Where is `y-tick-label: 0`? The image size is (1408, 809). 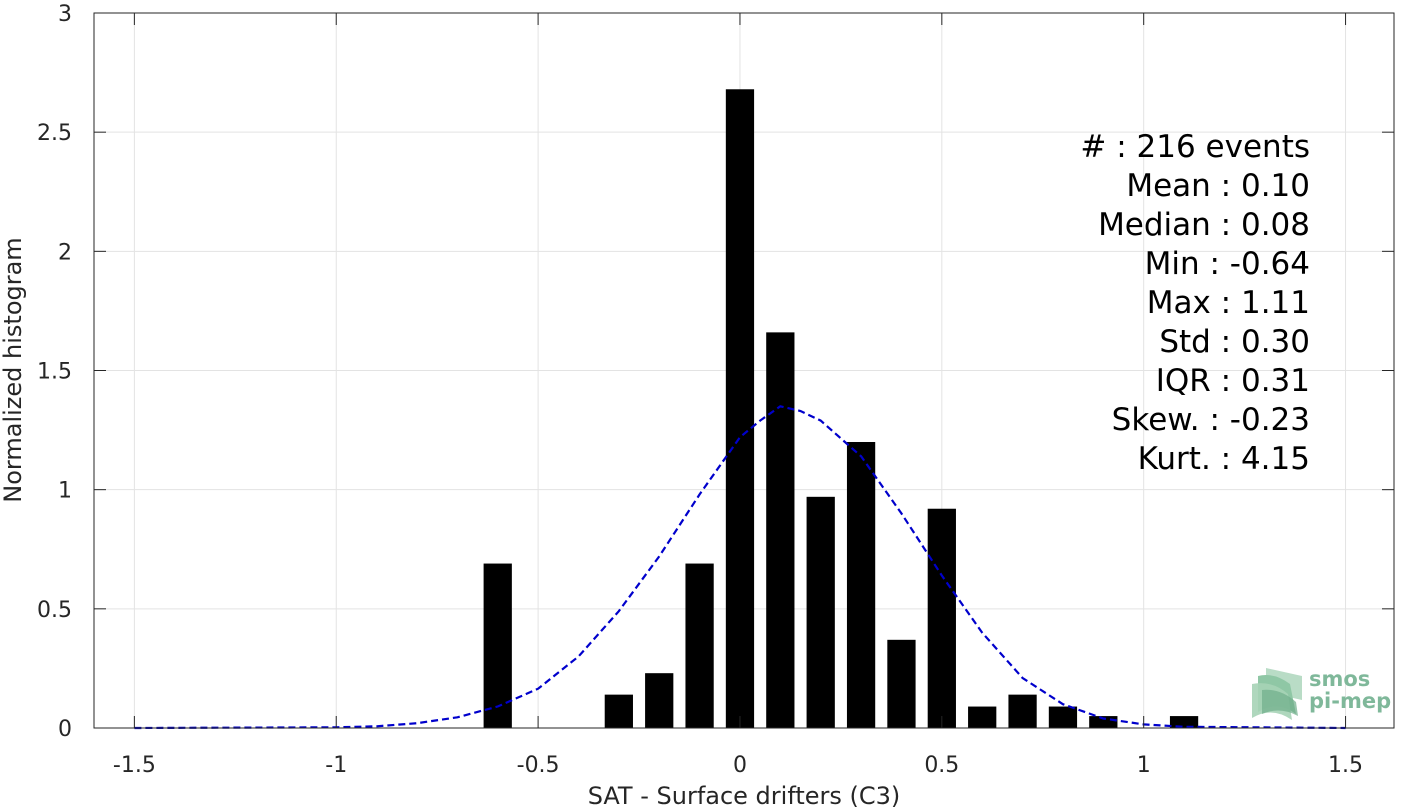 y-tick-label: 0 is located at coordinates (65, 729).